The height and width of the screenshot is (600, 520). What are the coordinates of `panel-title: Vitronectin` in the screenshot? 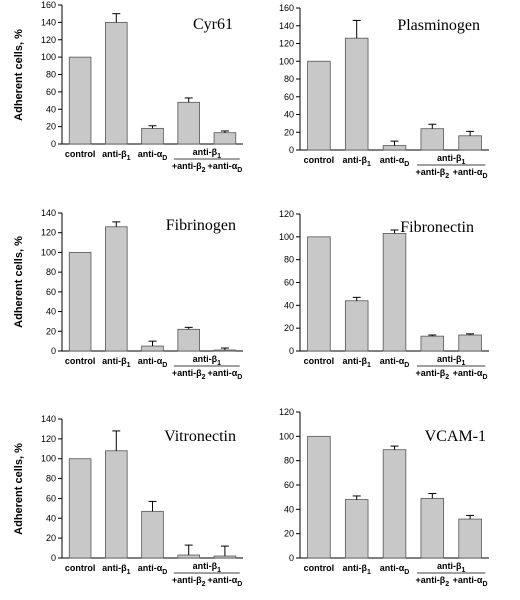 It's located at (200, 436).